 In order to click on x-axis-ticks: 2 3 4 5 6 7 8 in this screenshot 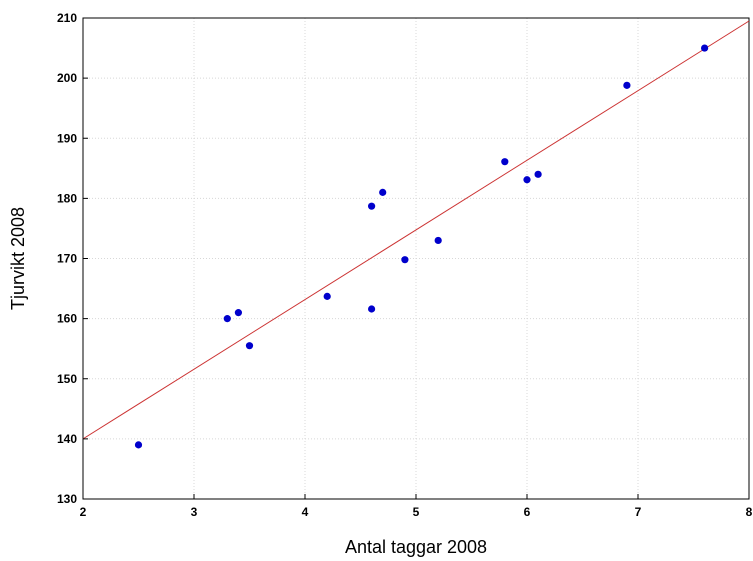, I will do `click(416, 506)`.